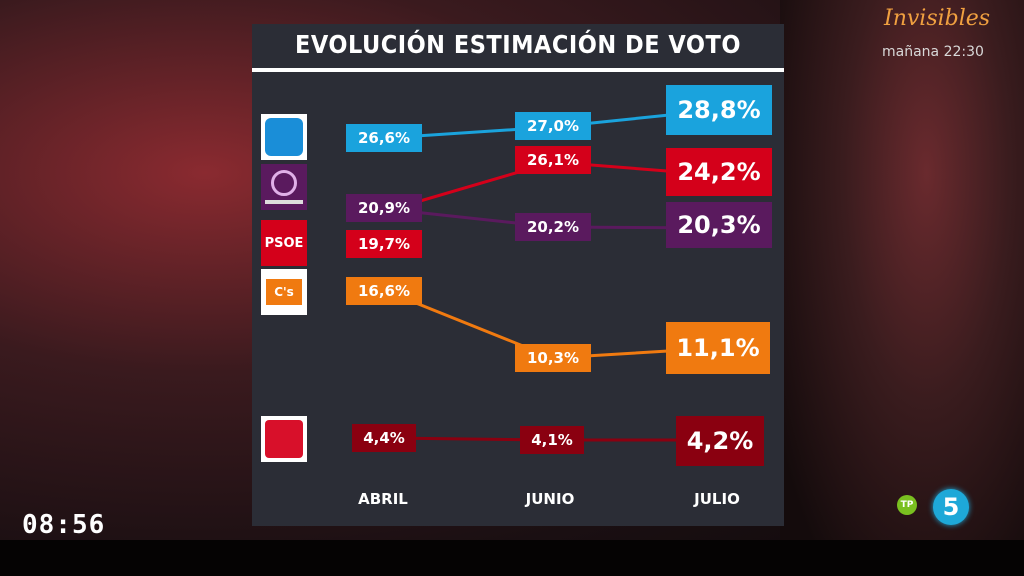  I want to click on iu-logo-icon, so click(284, 439).